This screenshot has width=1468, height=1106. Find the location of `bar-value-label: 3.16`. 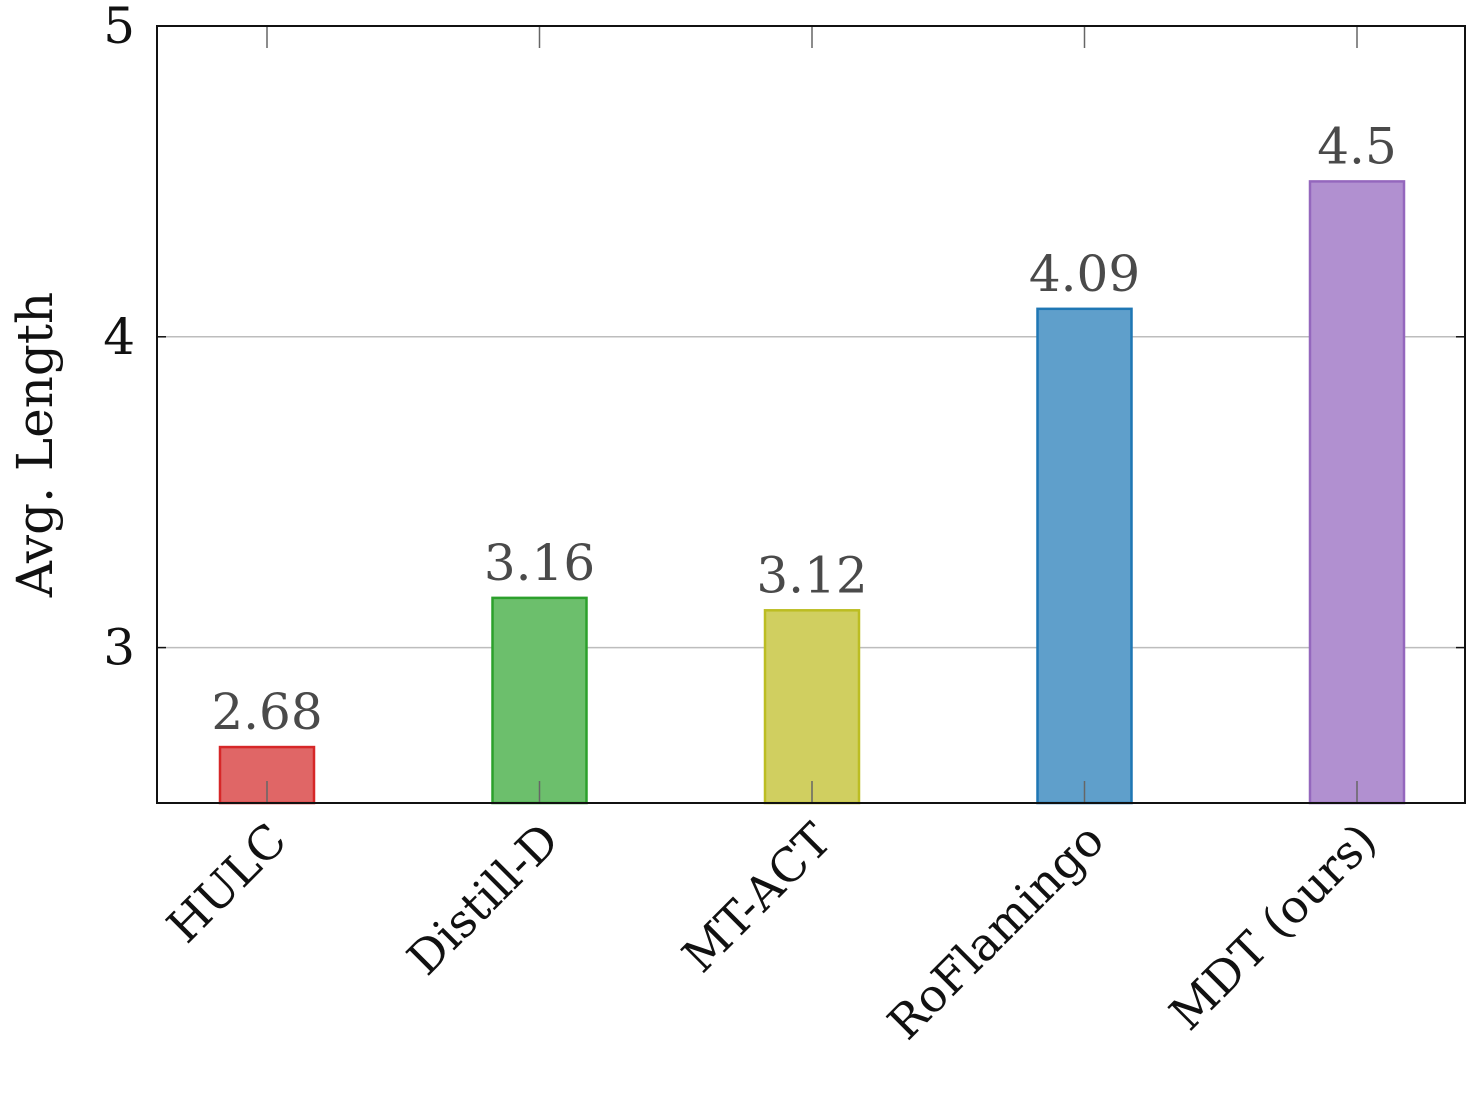

bar-value-label: 3.16 is located at coordinates (539, 563).